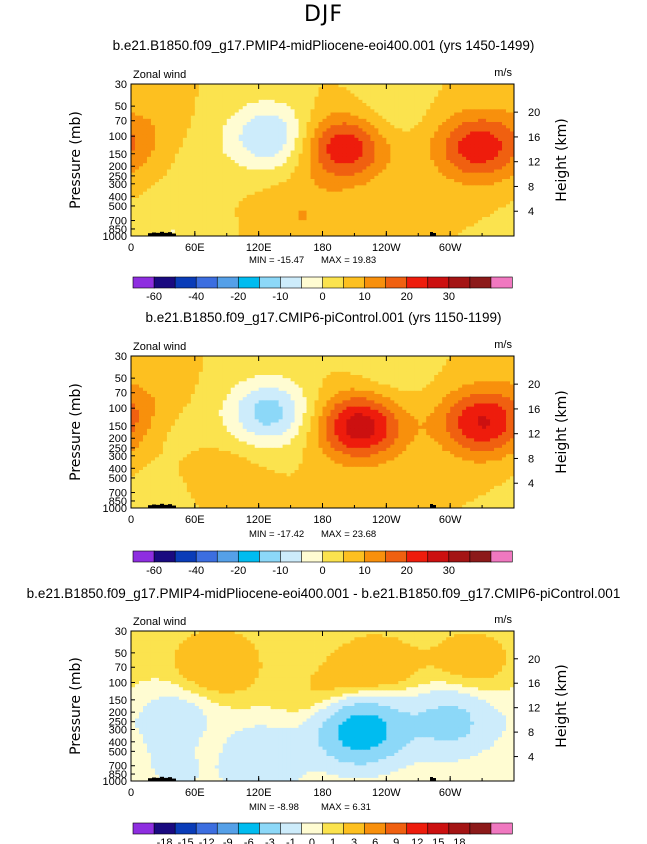 Image resolution: width=647 pixels, height=844 pixels. Describe the element at coordinates (322, 248) in the screenshot. I see `x-tick-label: 180` at that location.